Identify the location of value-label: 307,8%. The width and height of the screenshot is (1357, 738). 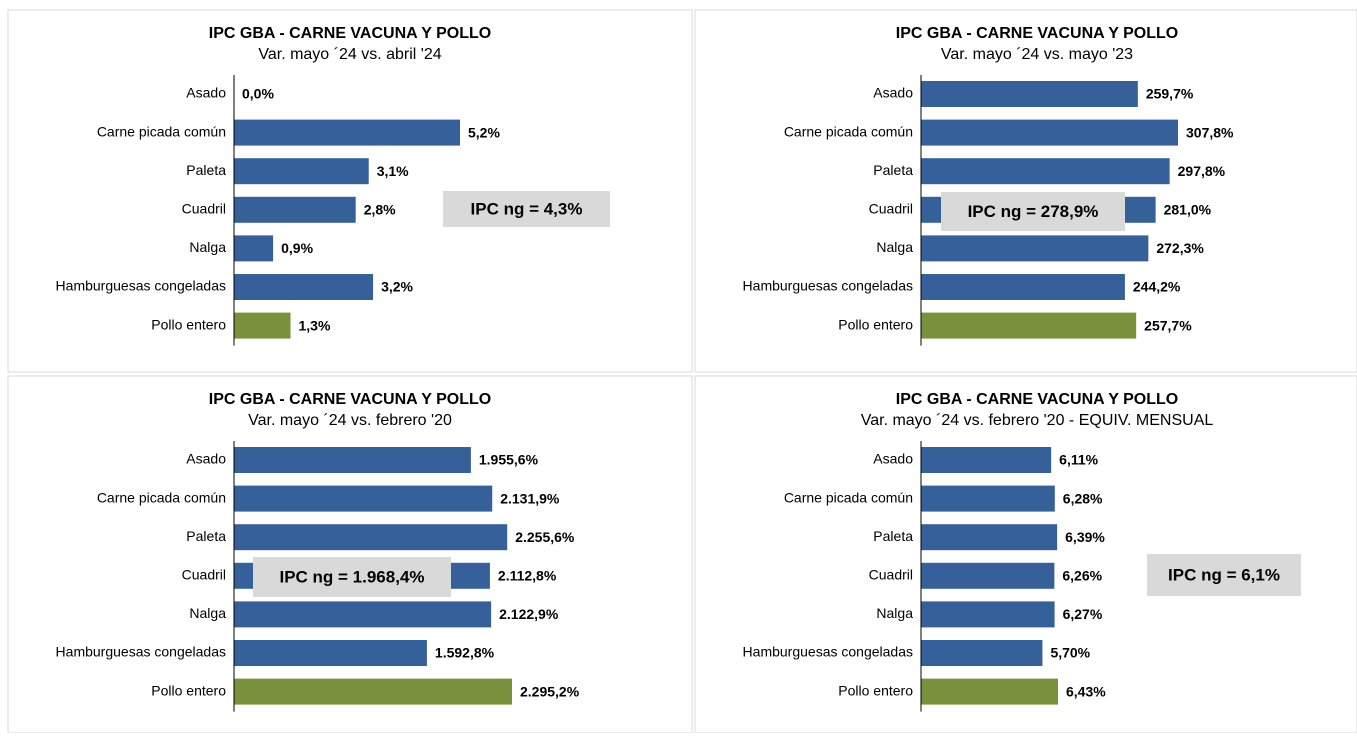
(1210, 132).